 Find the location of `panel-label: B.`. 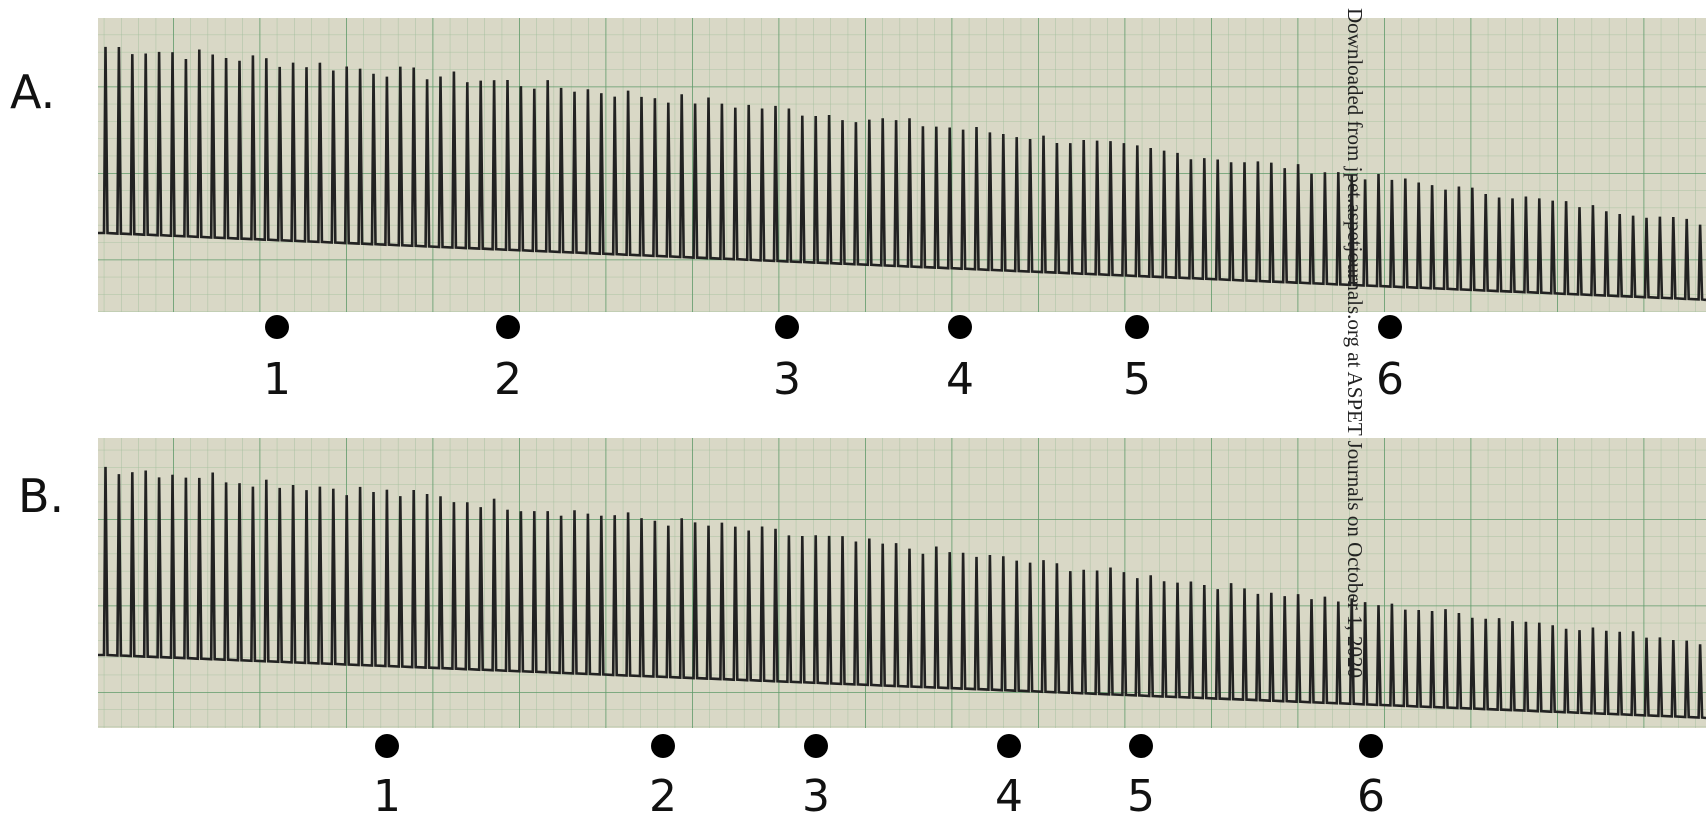

panel-label: B. is located at coordinates (41, 496).